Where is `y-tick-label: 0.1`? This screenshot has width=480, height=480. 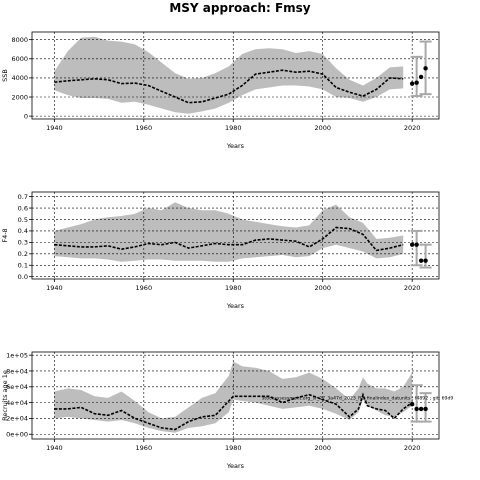 y-tick-label: 0.1 is located at coordinates (23, 266).